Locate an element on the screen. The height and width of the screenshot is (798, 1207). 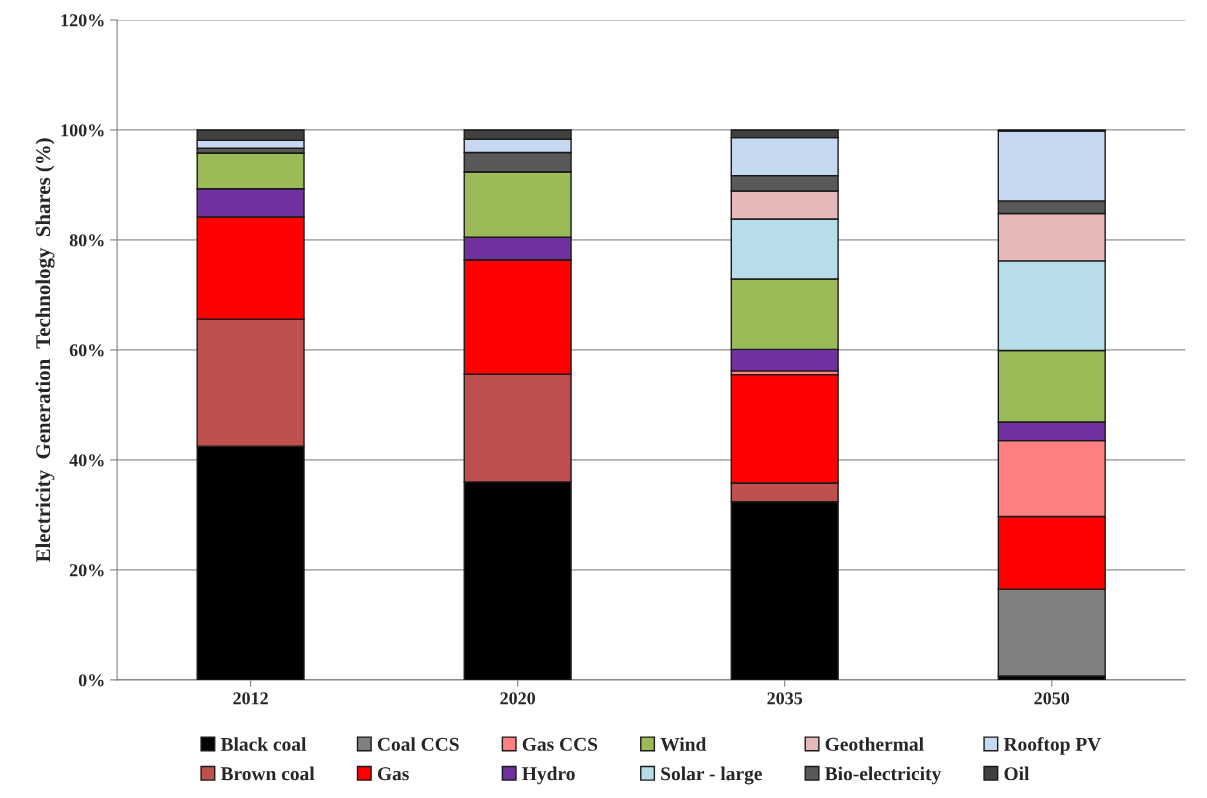
y-tick-label: 120% is located at coordinates (82, 20).